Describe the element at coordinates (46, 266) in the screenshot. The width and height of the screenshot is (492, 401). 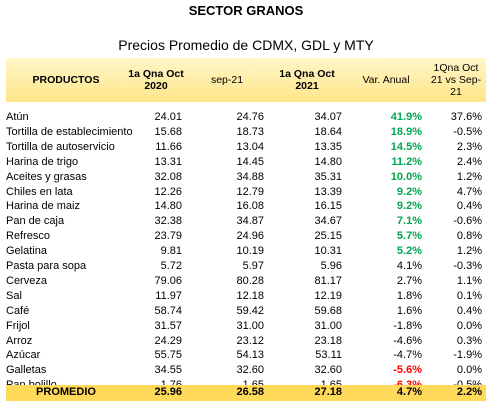
I see `product-cell: Pasta para sopa` at that location.